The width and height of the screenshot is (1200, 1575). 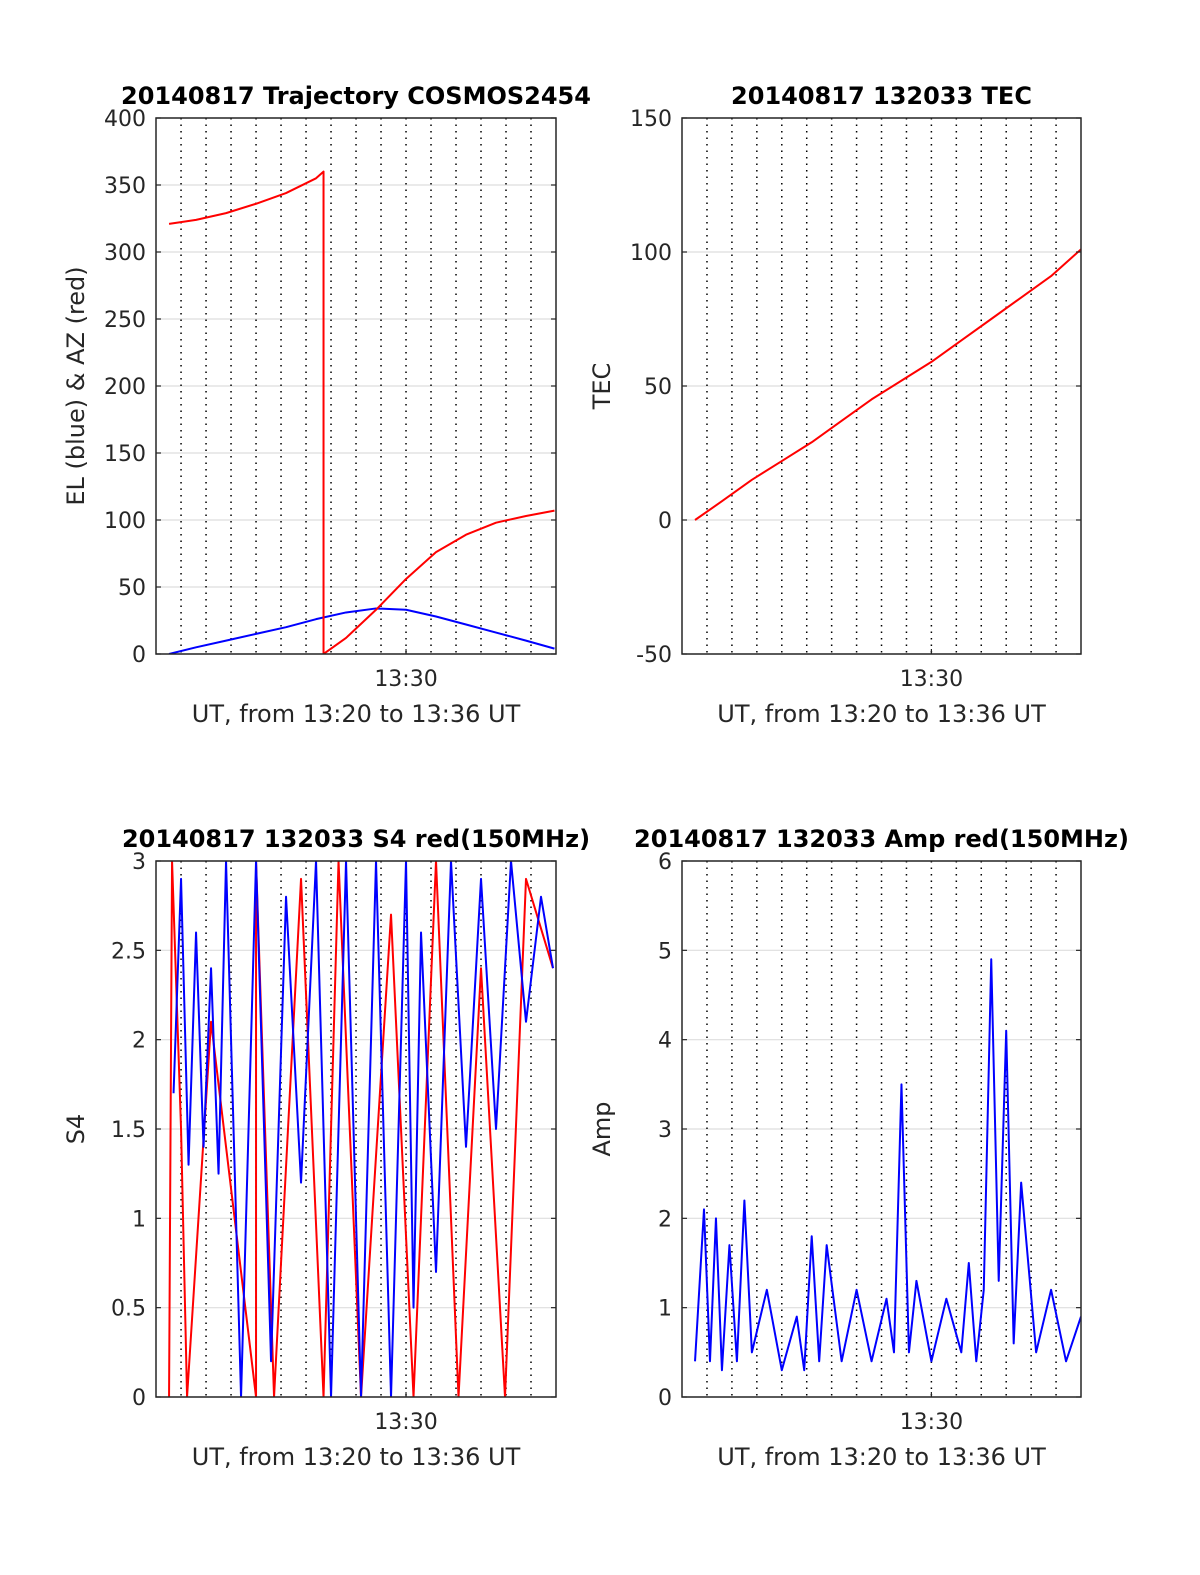 I want to click on y-axis-label: S4, so click(x=76, y=1129).